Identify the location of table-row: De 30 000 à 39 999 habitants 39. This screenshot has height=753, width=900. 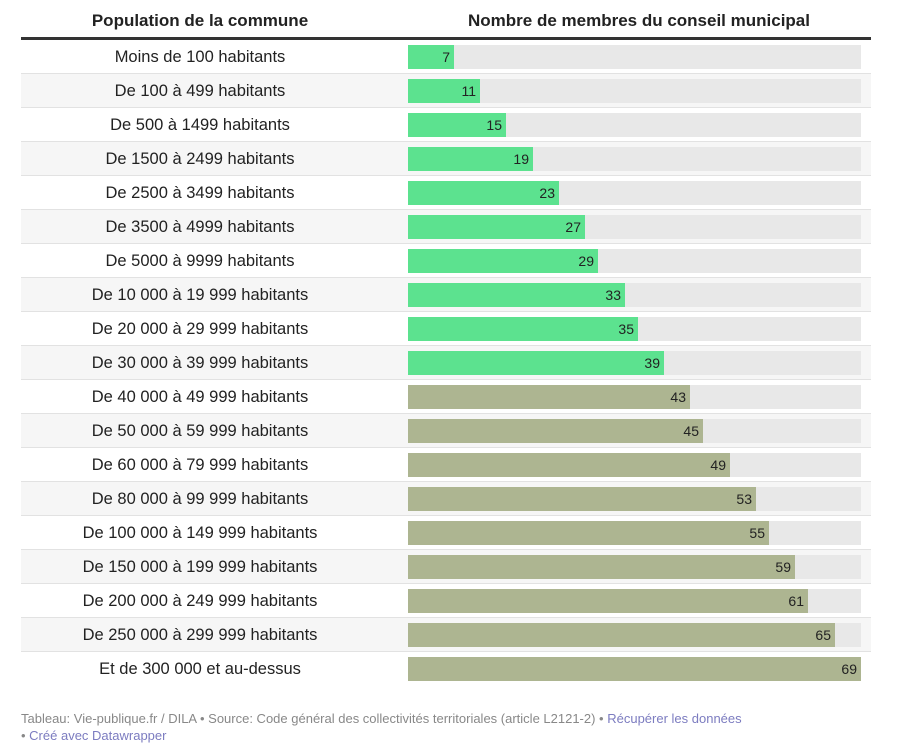
(446, 363).